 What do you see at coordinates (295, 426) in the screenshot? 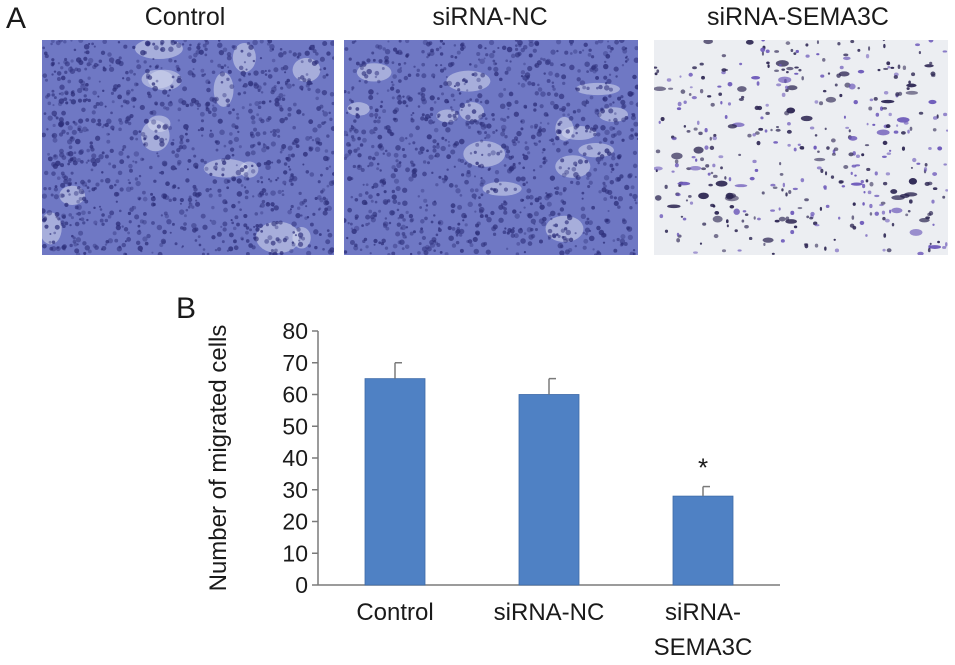
I see `y-tick-label: 50` at bounding box center [295, 426].